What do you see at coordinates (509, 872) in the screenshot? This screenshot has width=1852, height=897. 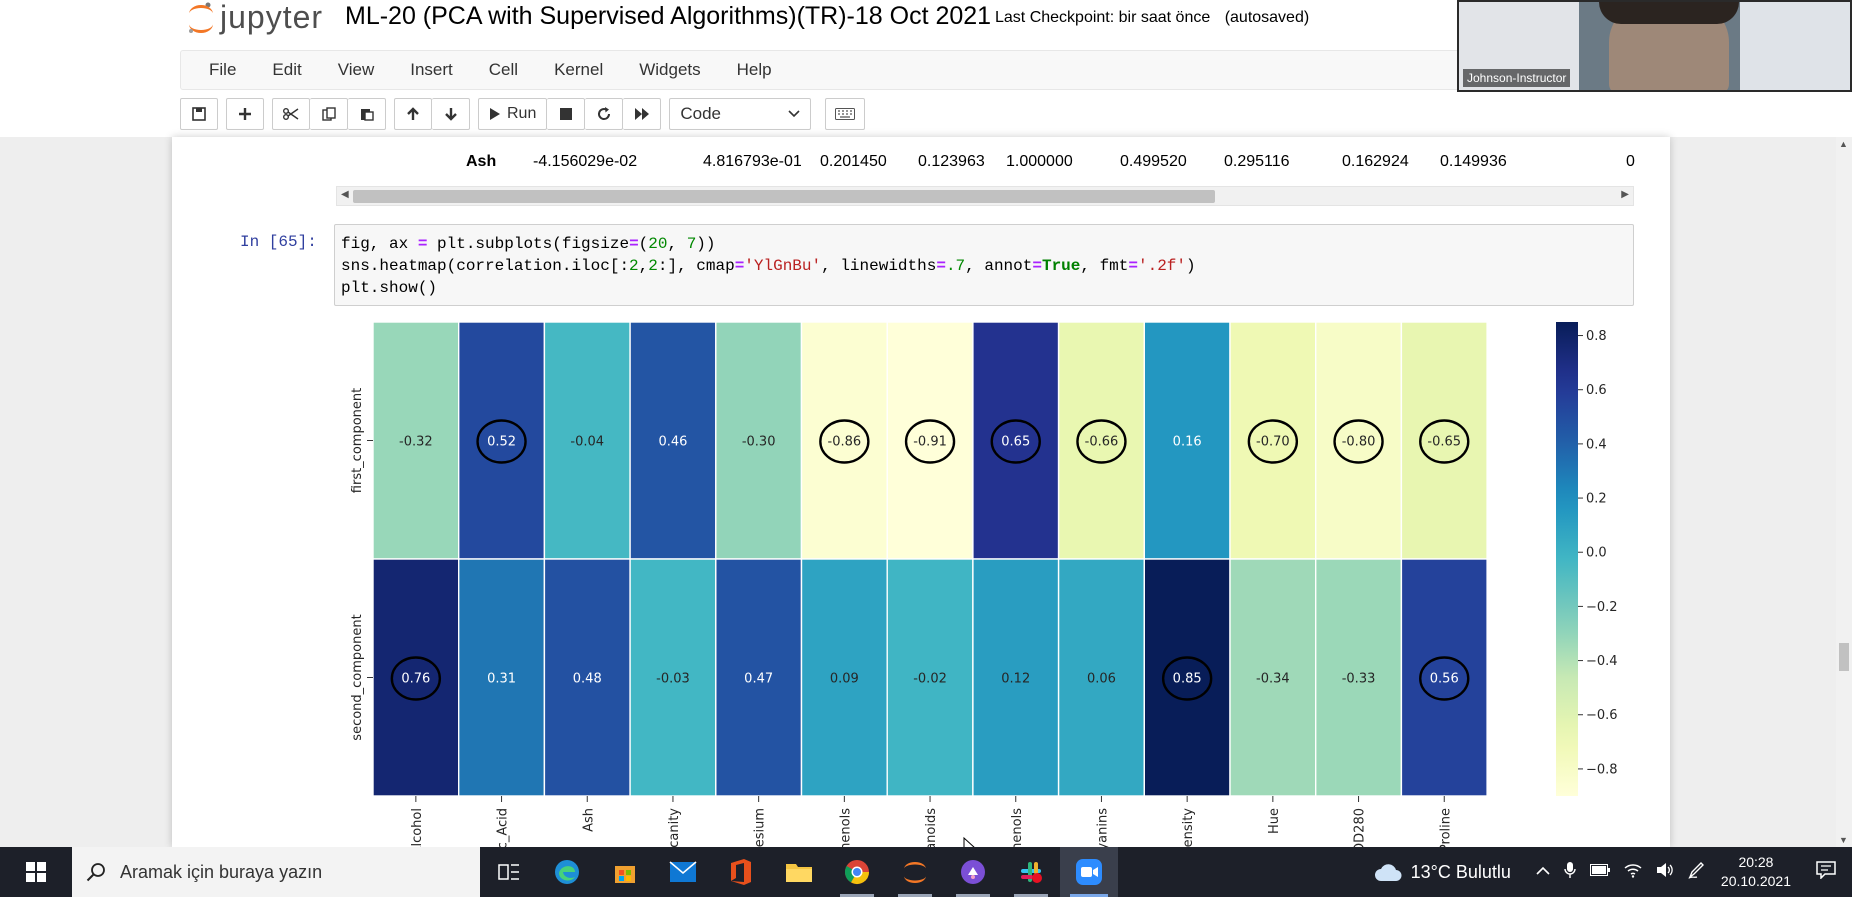 I see `task-view-button` at bounding box center [509, 872].